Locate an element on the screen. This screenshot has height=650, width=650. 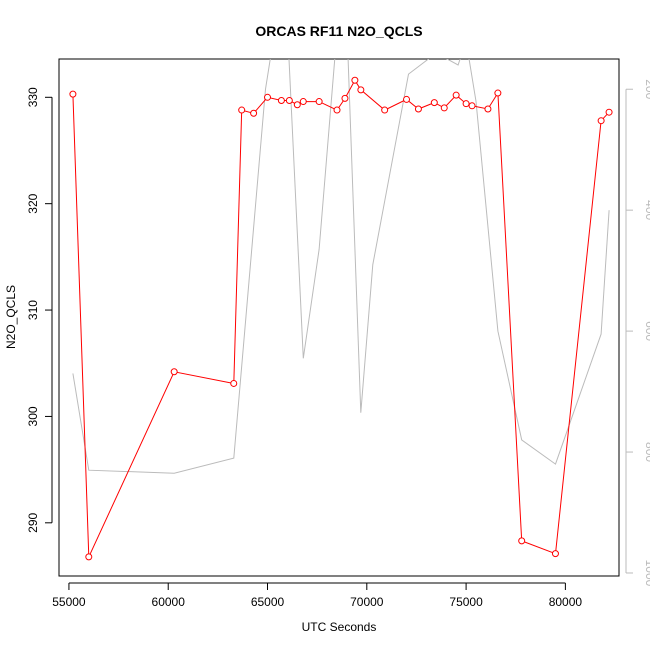
x-tick-label: 80000 is located at coordinates (566, 602).